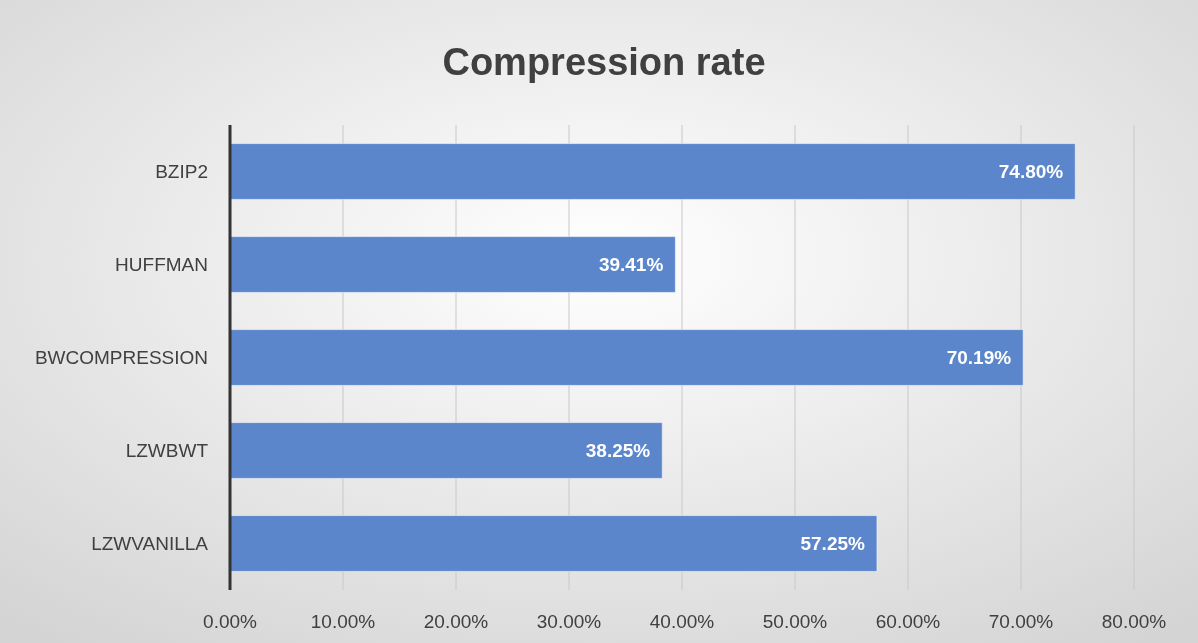 This screenshot has height=643, width=1198. What do you see at coordinates (618, 451) in the screenshot?
I see `data-label: 38.25%` at bounding box center [618, 451].